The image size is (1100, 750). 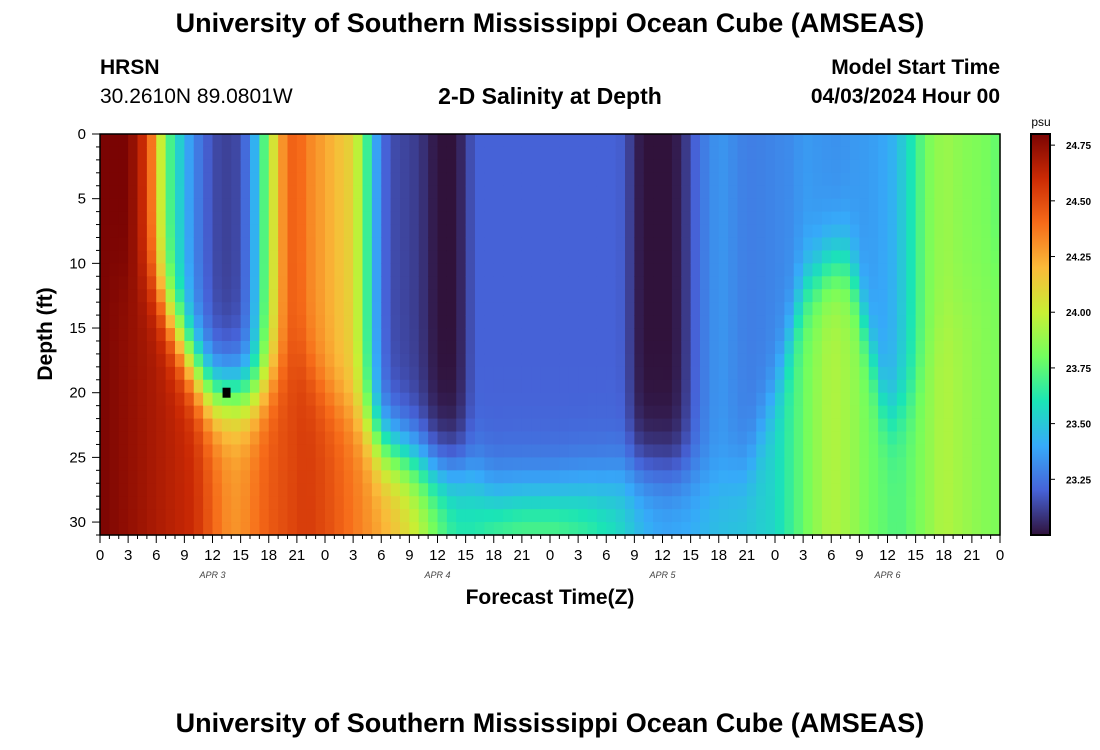 I want to click on x-tick-label: 21, so click(x=747, y=555).